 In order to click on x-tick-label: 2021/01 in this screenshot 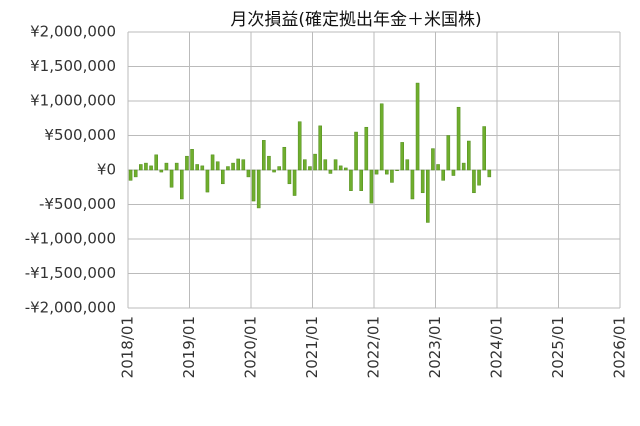, I will do `click(312, 347)`.